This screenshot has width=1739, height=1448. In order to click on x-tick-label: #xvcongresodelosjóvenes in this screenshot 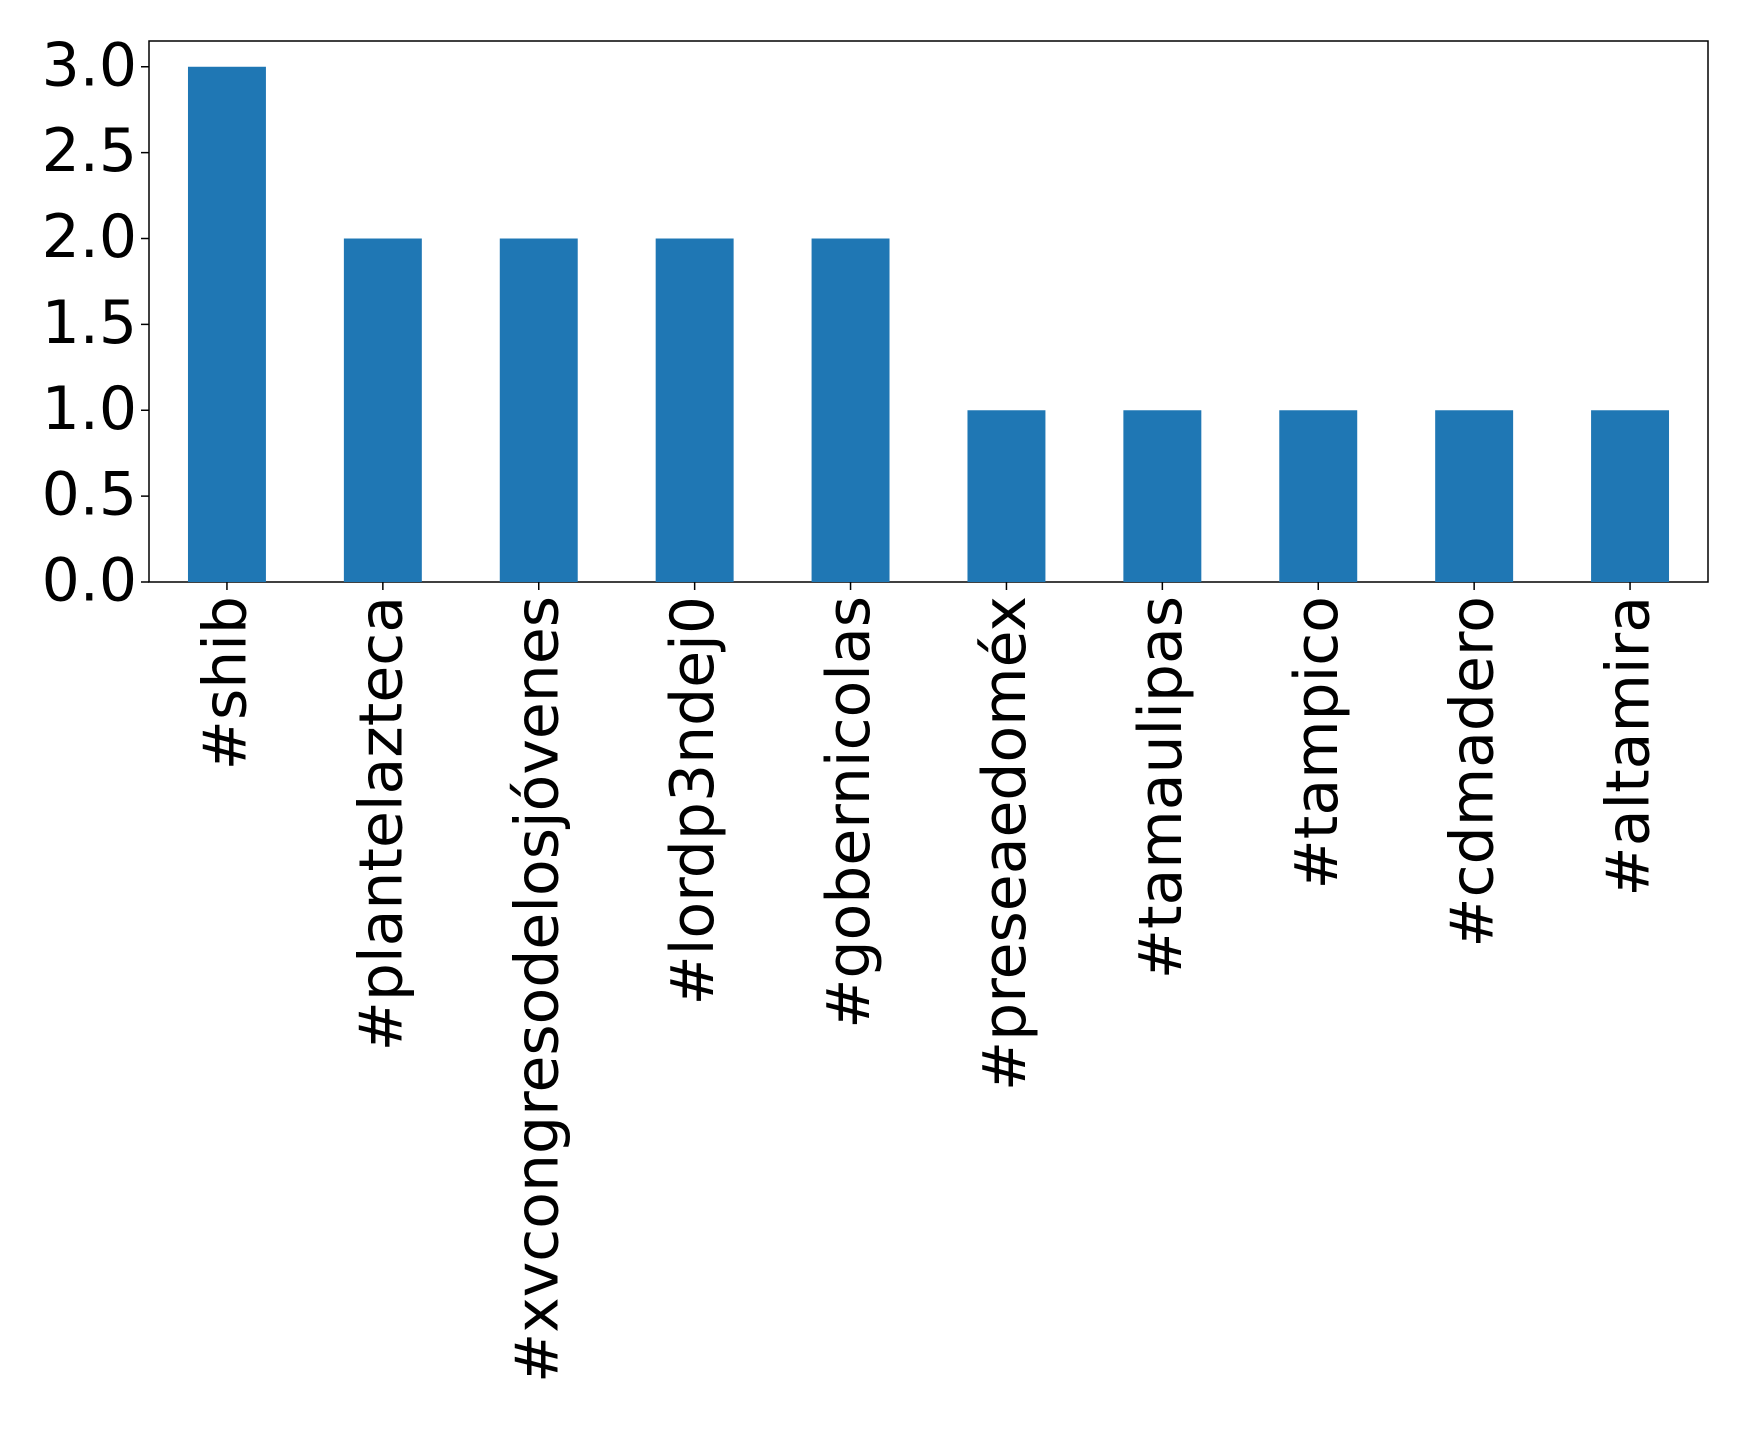, I will do `click(537, 989)`.